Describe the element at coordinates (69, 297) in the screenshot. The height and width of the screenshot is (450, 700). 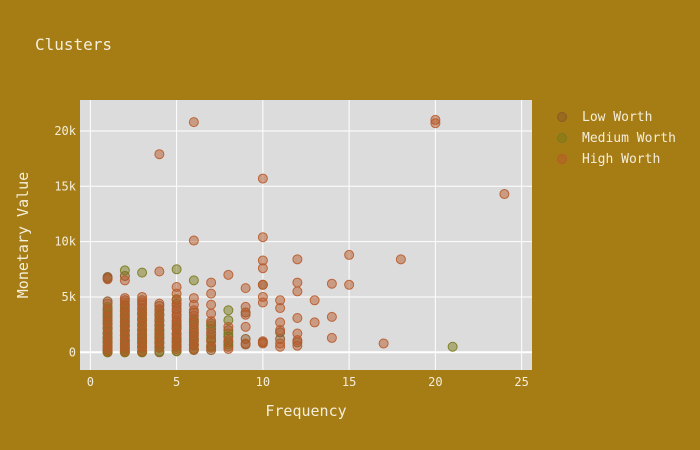
I see `y-tick-label: 5k` at that location.